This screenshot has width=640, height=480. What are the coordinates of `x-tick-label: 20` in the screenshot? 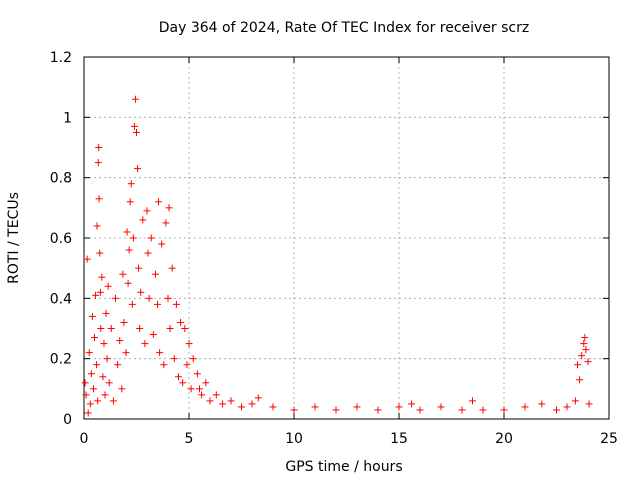 It's located at (504, 439).